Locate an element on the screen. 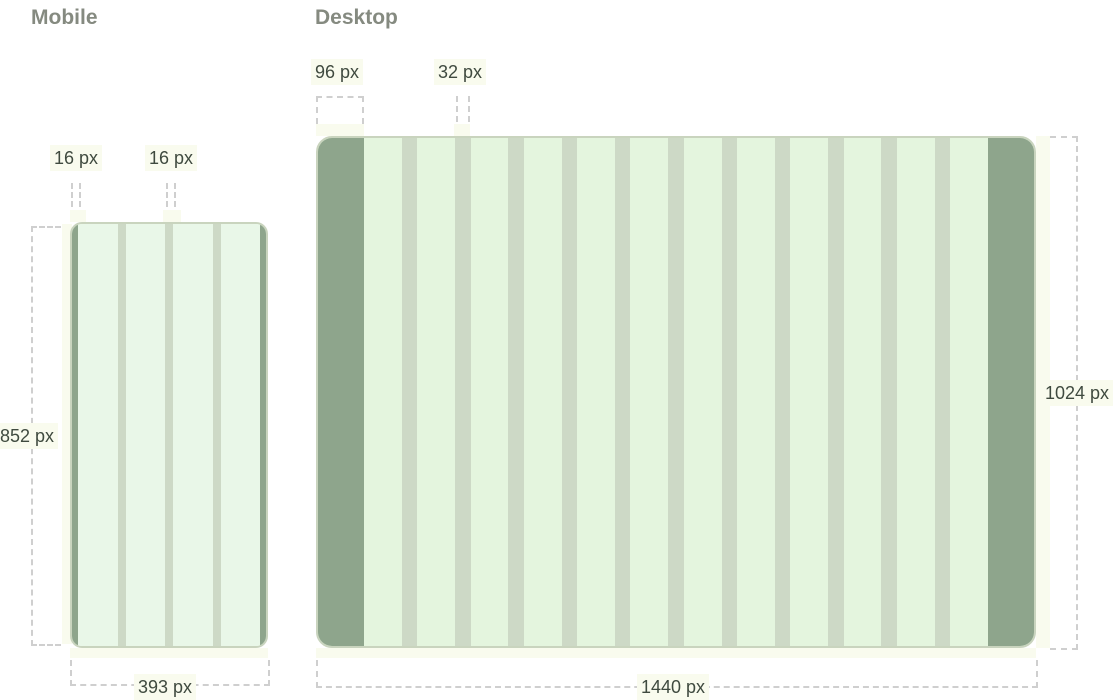 This screenshot has width=1115, height=700. desktop-gutter-highlight is located at coordinates (462, 130).